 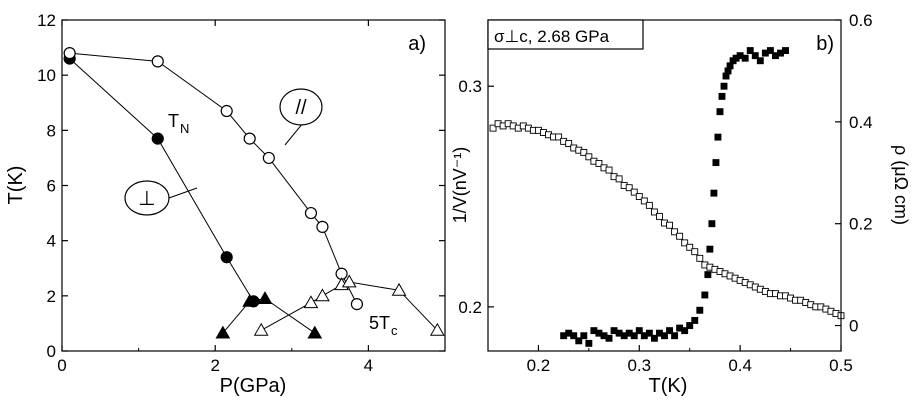 I want to click on y-tick-label: 8, so click(x=51, y=130).